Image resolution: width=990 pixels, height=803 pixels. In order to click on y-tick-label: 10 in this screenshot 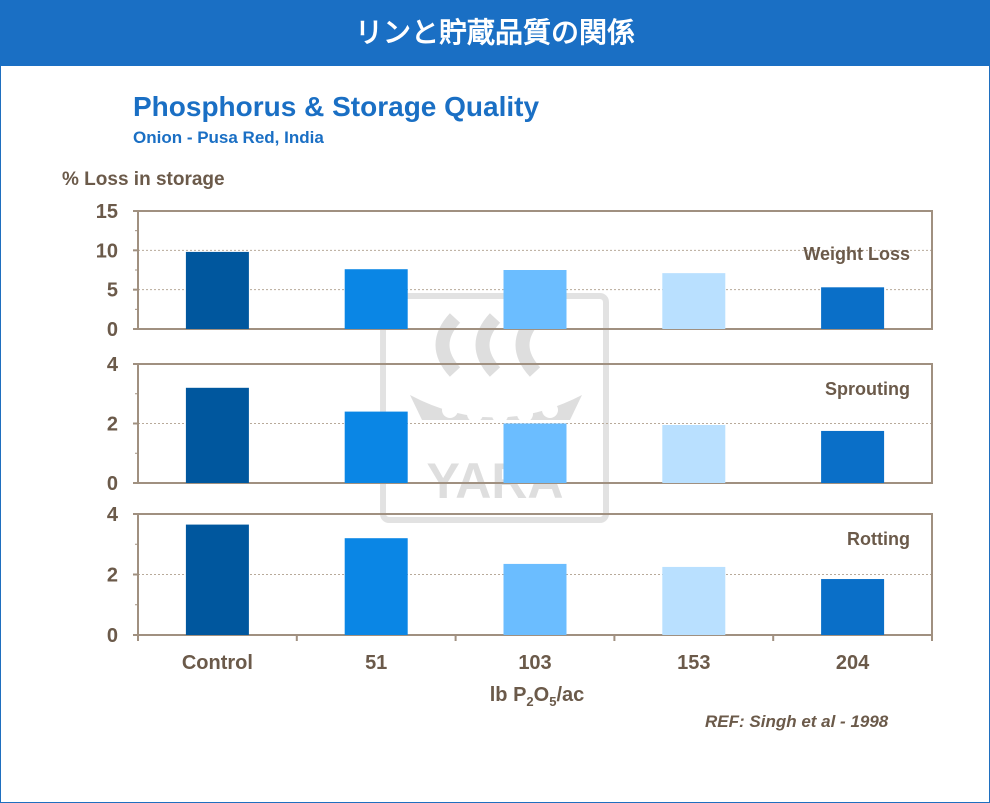, I will do `click(107, 251)`.